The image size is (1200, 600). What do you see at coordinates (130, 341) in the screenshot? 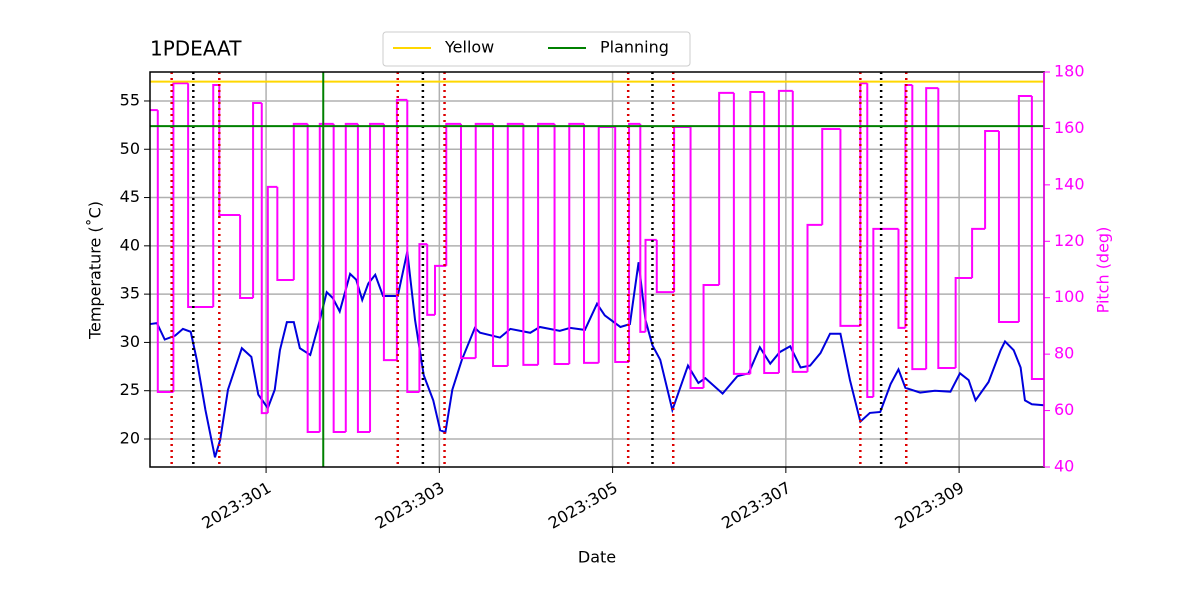
I see `y-tick-label: 30` at bounding box center [130, 341].